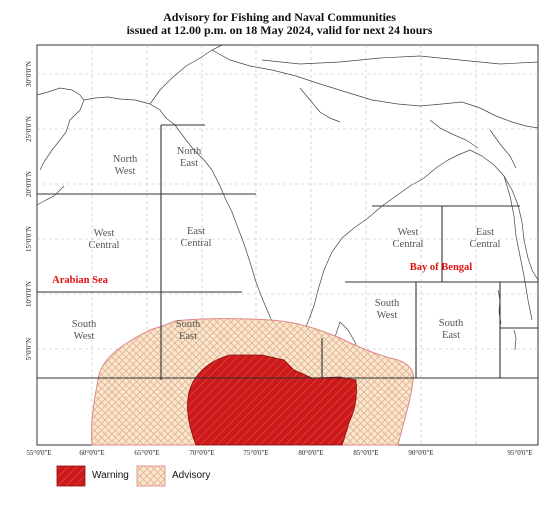  Describe the element at coordinates (189, 157) in the screenshot. I see `zone-label-north-east: North East` at that location.